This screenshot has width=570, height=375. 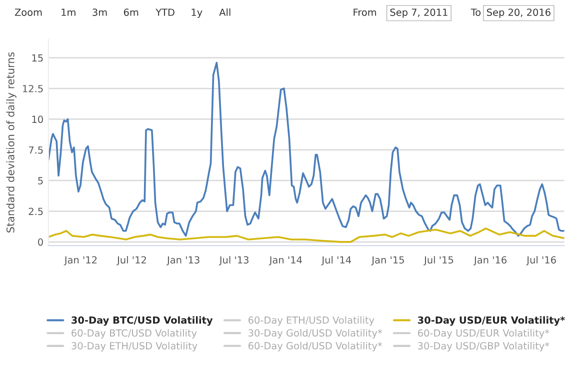 What do you see at coordinates (197, 13) in the screenshot?
I see `text: 1y` at bounding box center [197, 13].